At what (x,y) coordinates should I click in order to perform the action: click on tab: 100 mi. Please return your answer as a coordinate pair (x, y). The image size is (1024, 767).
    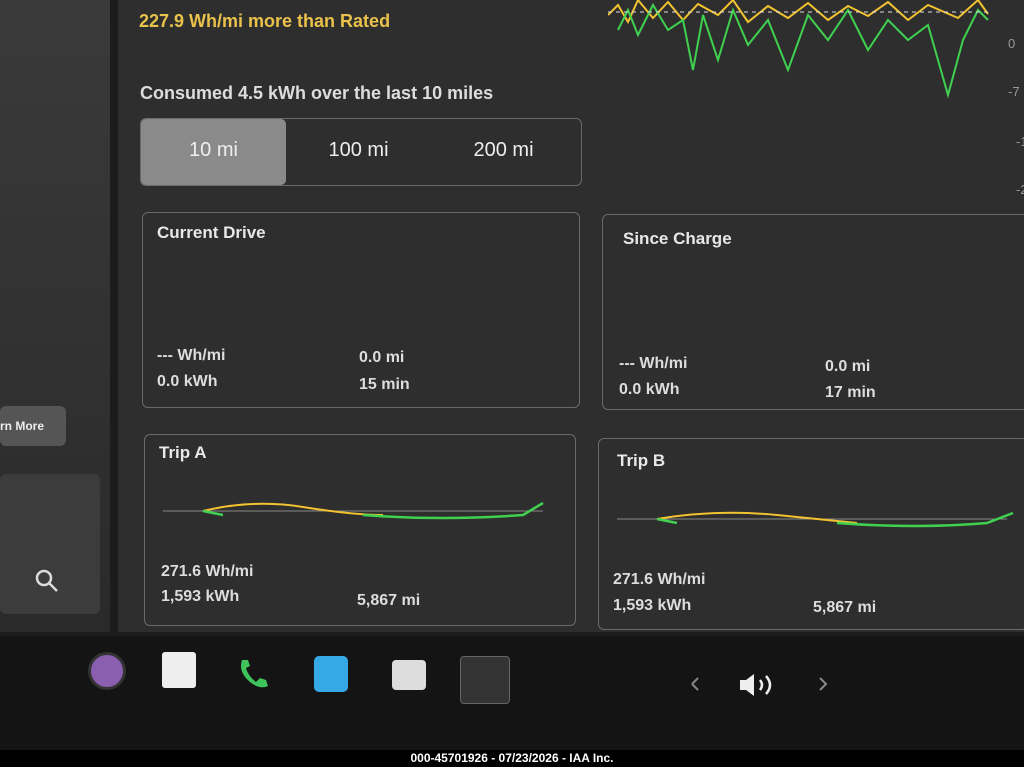
    Looking at the image, I should click on (358, 150).